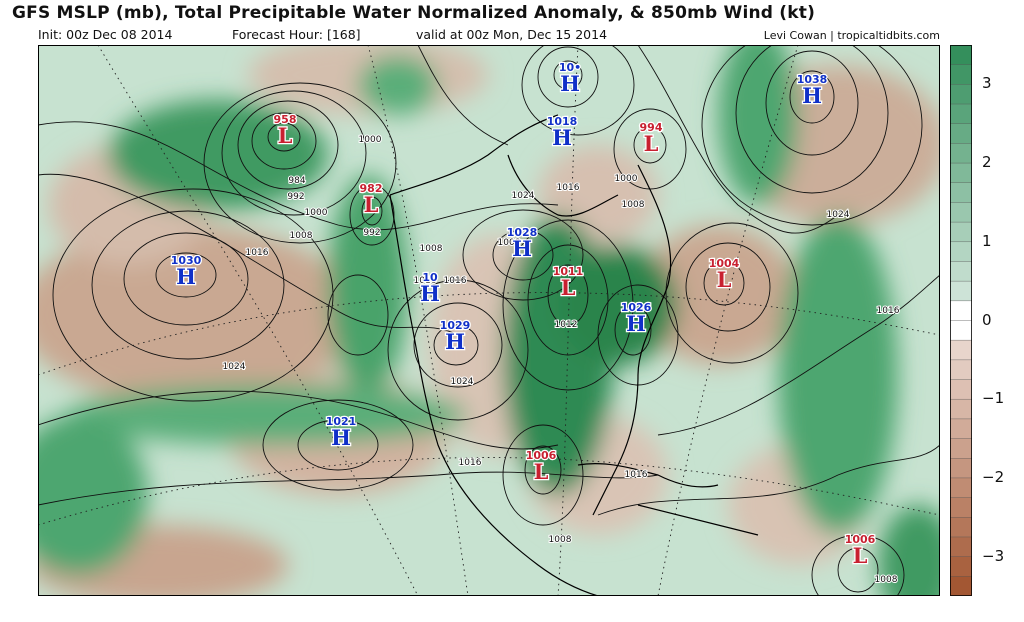 Image resolution: width=1024 pixels, height=622 pixels. What do you see at coordinates (987, 240) in the screenshot?
I see `colorbar-tick-label: 1` at bounding box center [987, 240].